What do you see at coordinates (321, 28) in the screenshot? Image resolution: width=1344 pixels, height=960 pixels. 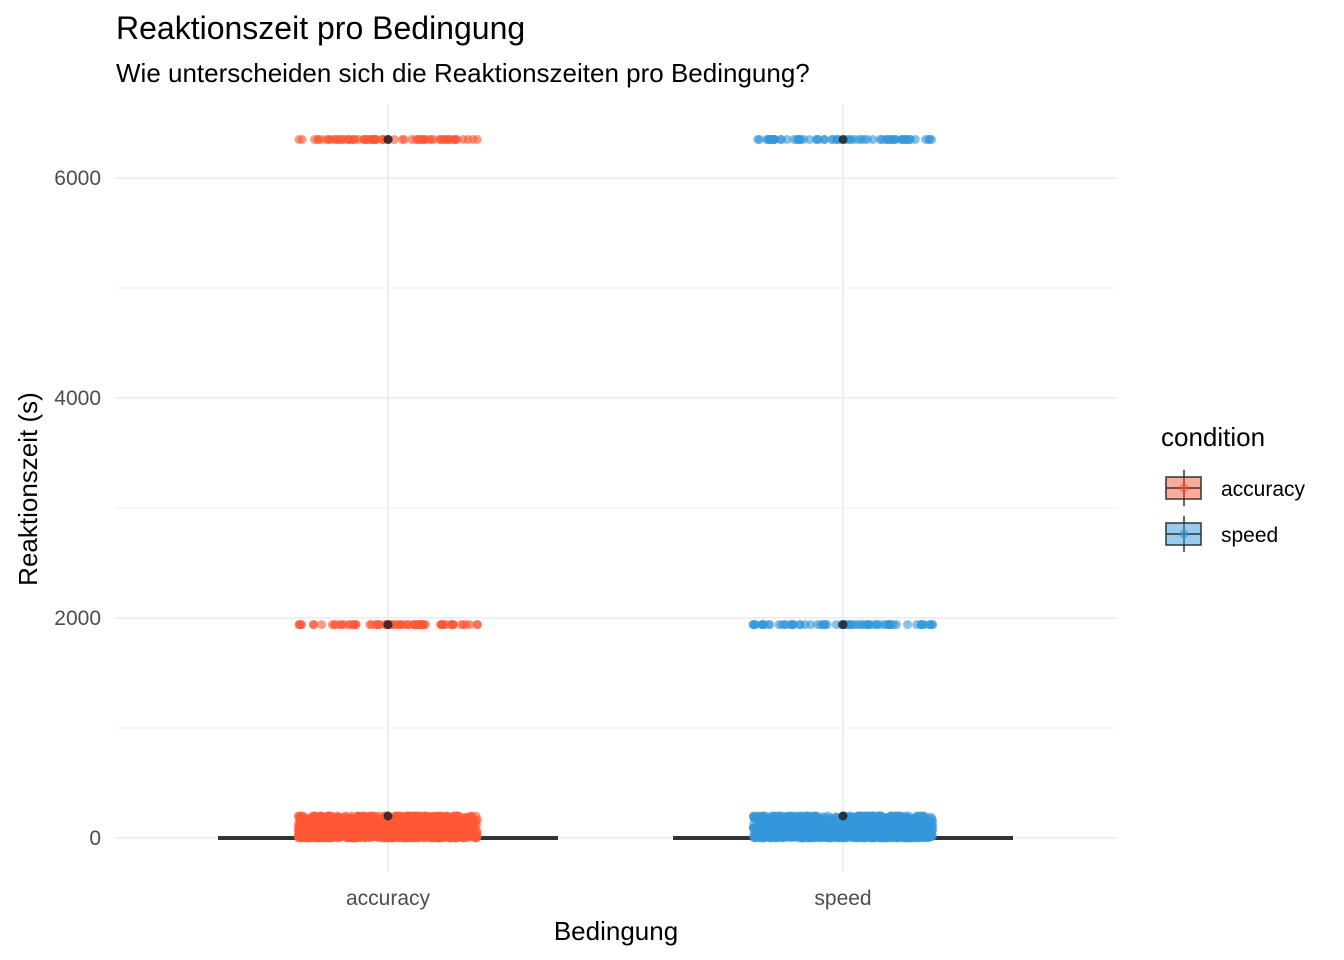 I see `chart-title: Reaktionszeit pro Bedingung` at bounding box center [321, 28].